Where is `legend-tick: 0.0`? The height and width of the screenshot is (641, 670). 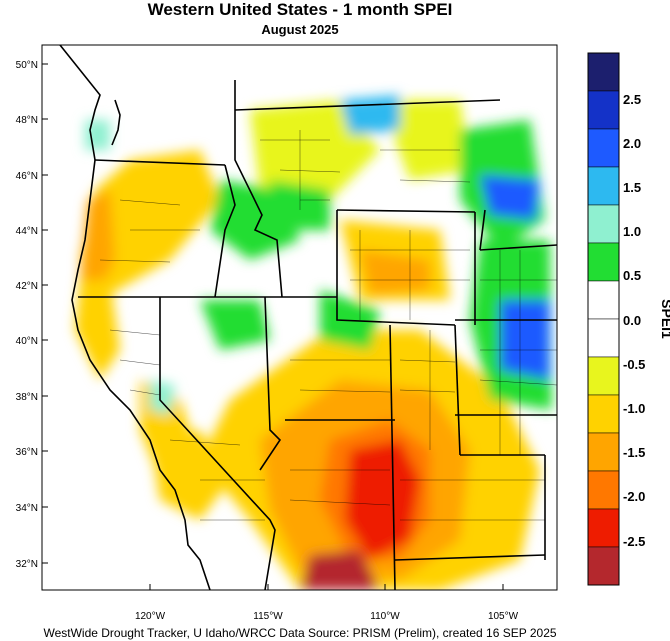 legend-tick: 0.0 is located at coordinates (632, 320).